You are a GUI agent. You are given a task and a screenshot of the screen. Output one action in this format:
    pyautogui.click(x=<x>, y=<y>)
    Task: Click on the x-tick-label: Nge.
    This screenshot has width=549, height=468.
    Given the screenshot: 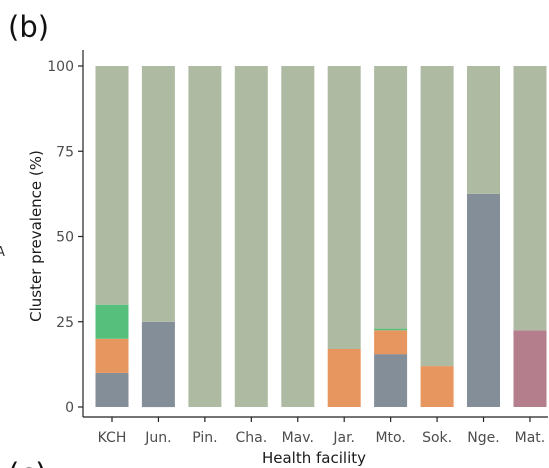 What is the action you would take?
    pyautogui.click(x=483, y=438)
    